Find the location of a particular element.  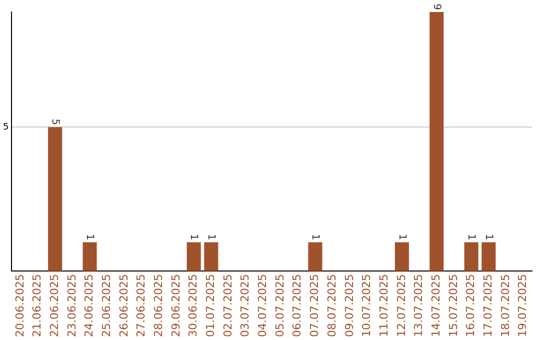

x-tick-label: 18.07.2025 is located at coordinates (505, 306).